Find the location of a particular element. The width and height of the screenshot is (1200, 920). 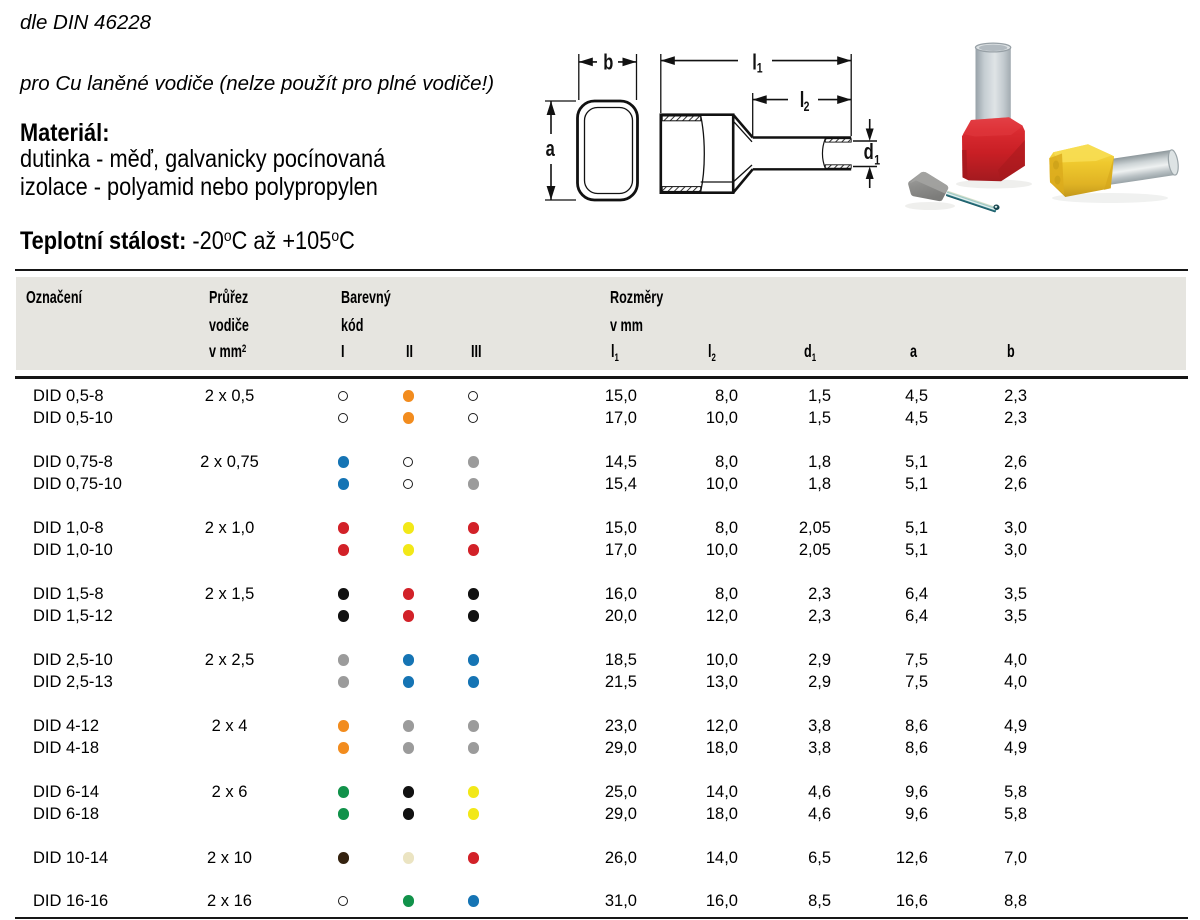

svg-text: b is located at coordinates (608, 62).